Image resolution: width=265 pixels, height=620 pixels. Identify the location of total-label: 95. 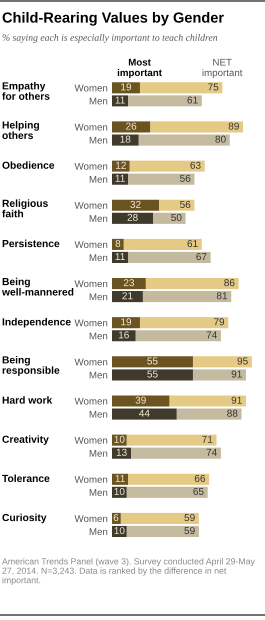
(243, 361).